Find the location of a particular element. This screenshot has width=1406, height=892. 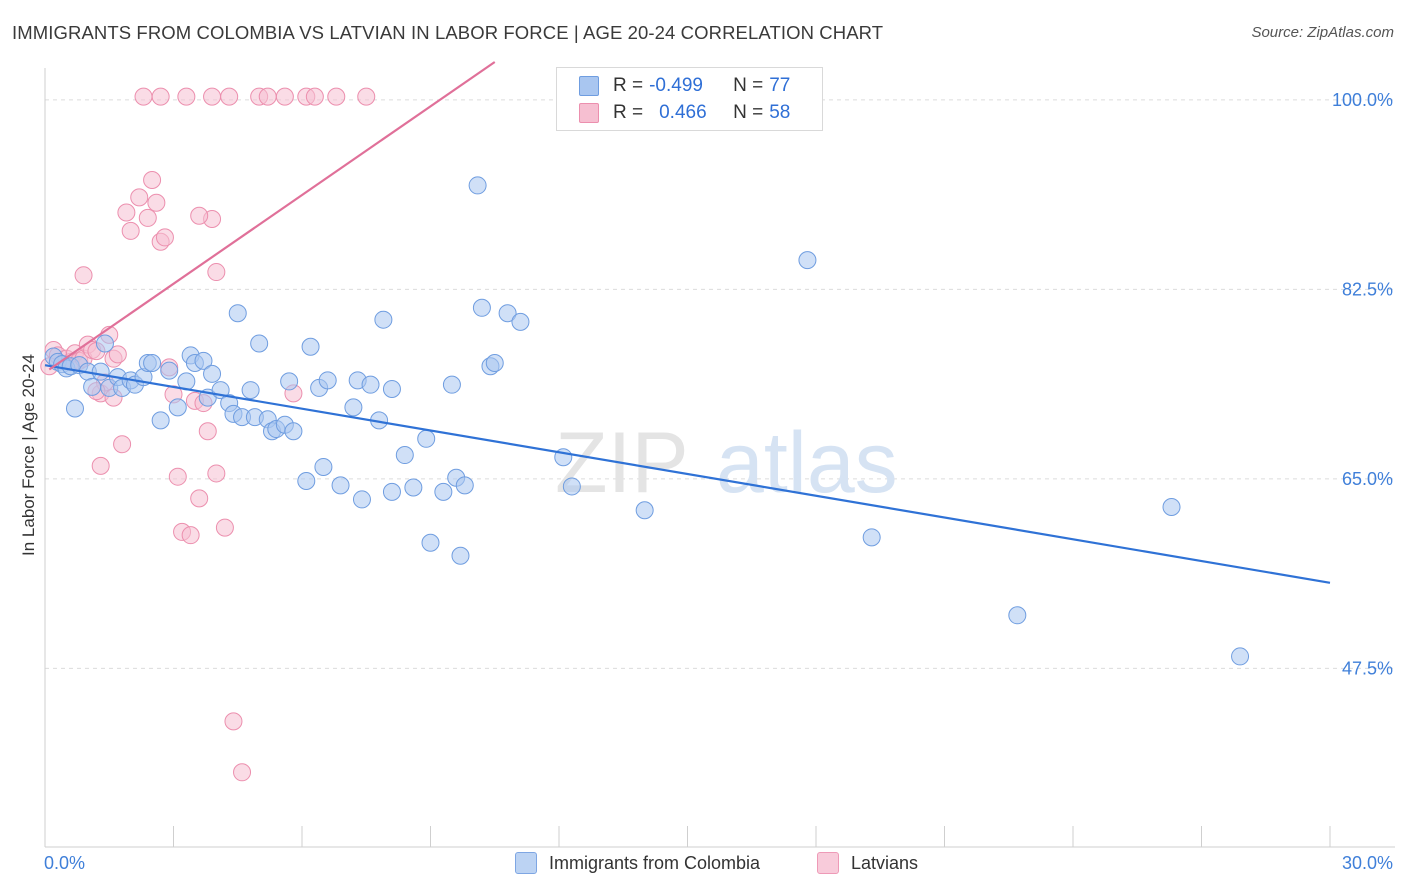

legend-r-value: 0.466 is located at coordinates (683, 112).